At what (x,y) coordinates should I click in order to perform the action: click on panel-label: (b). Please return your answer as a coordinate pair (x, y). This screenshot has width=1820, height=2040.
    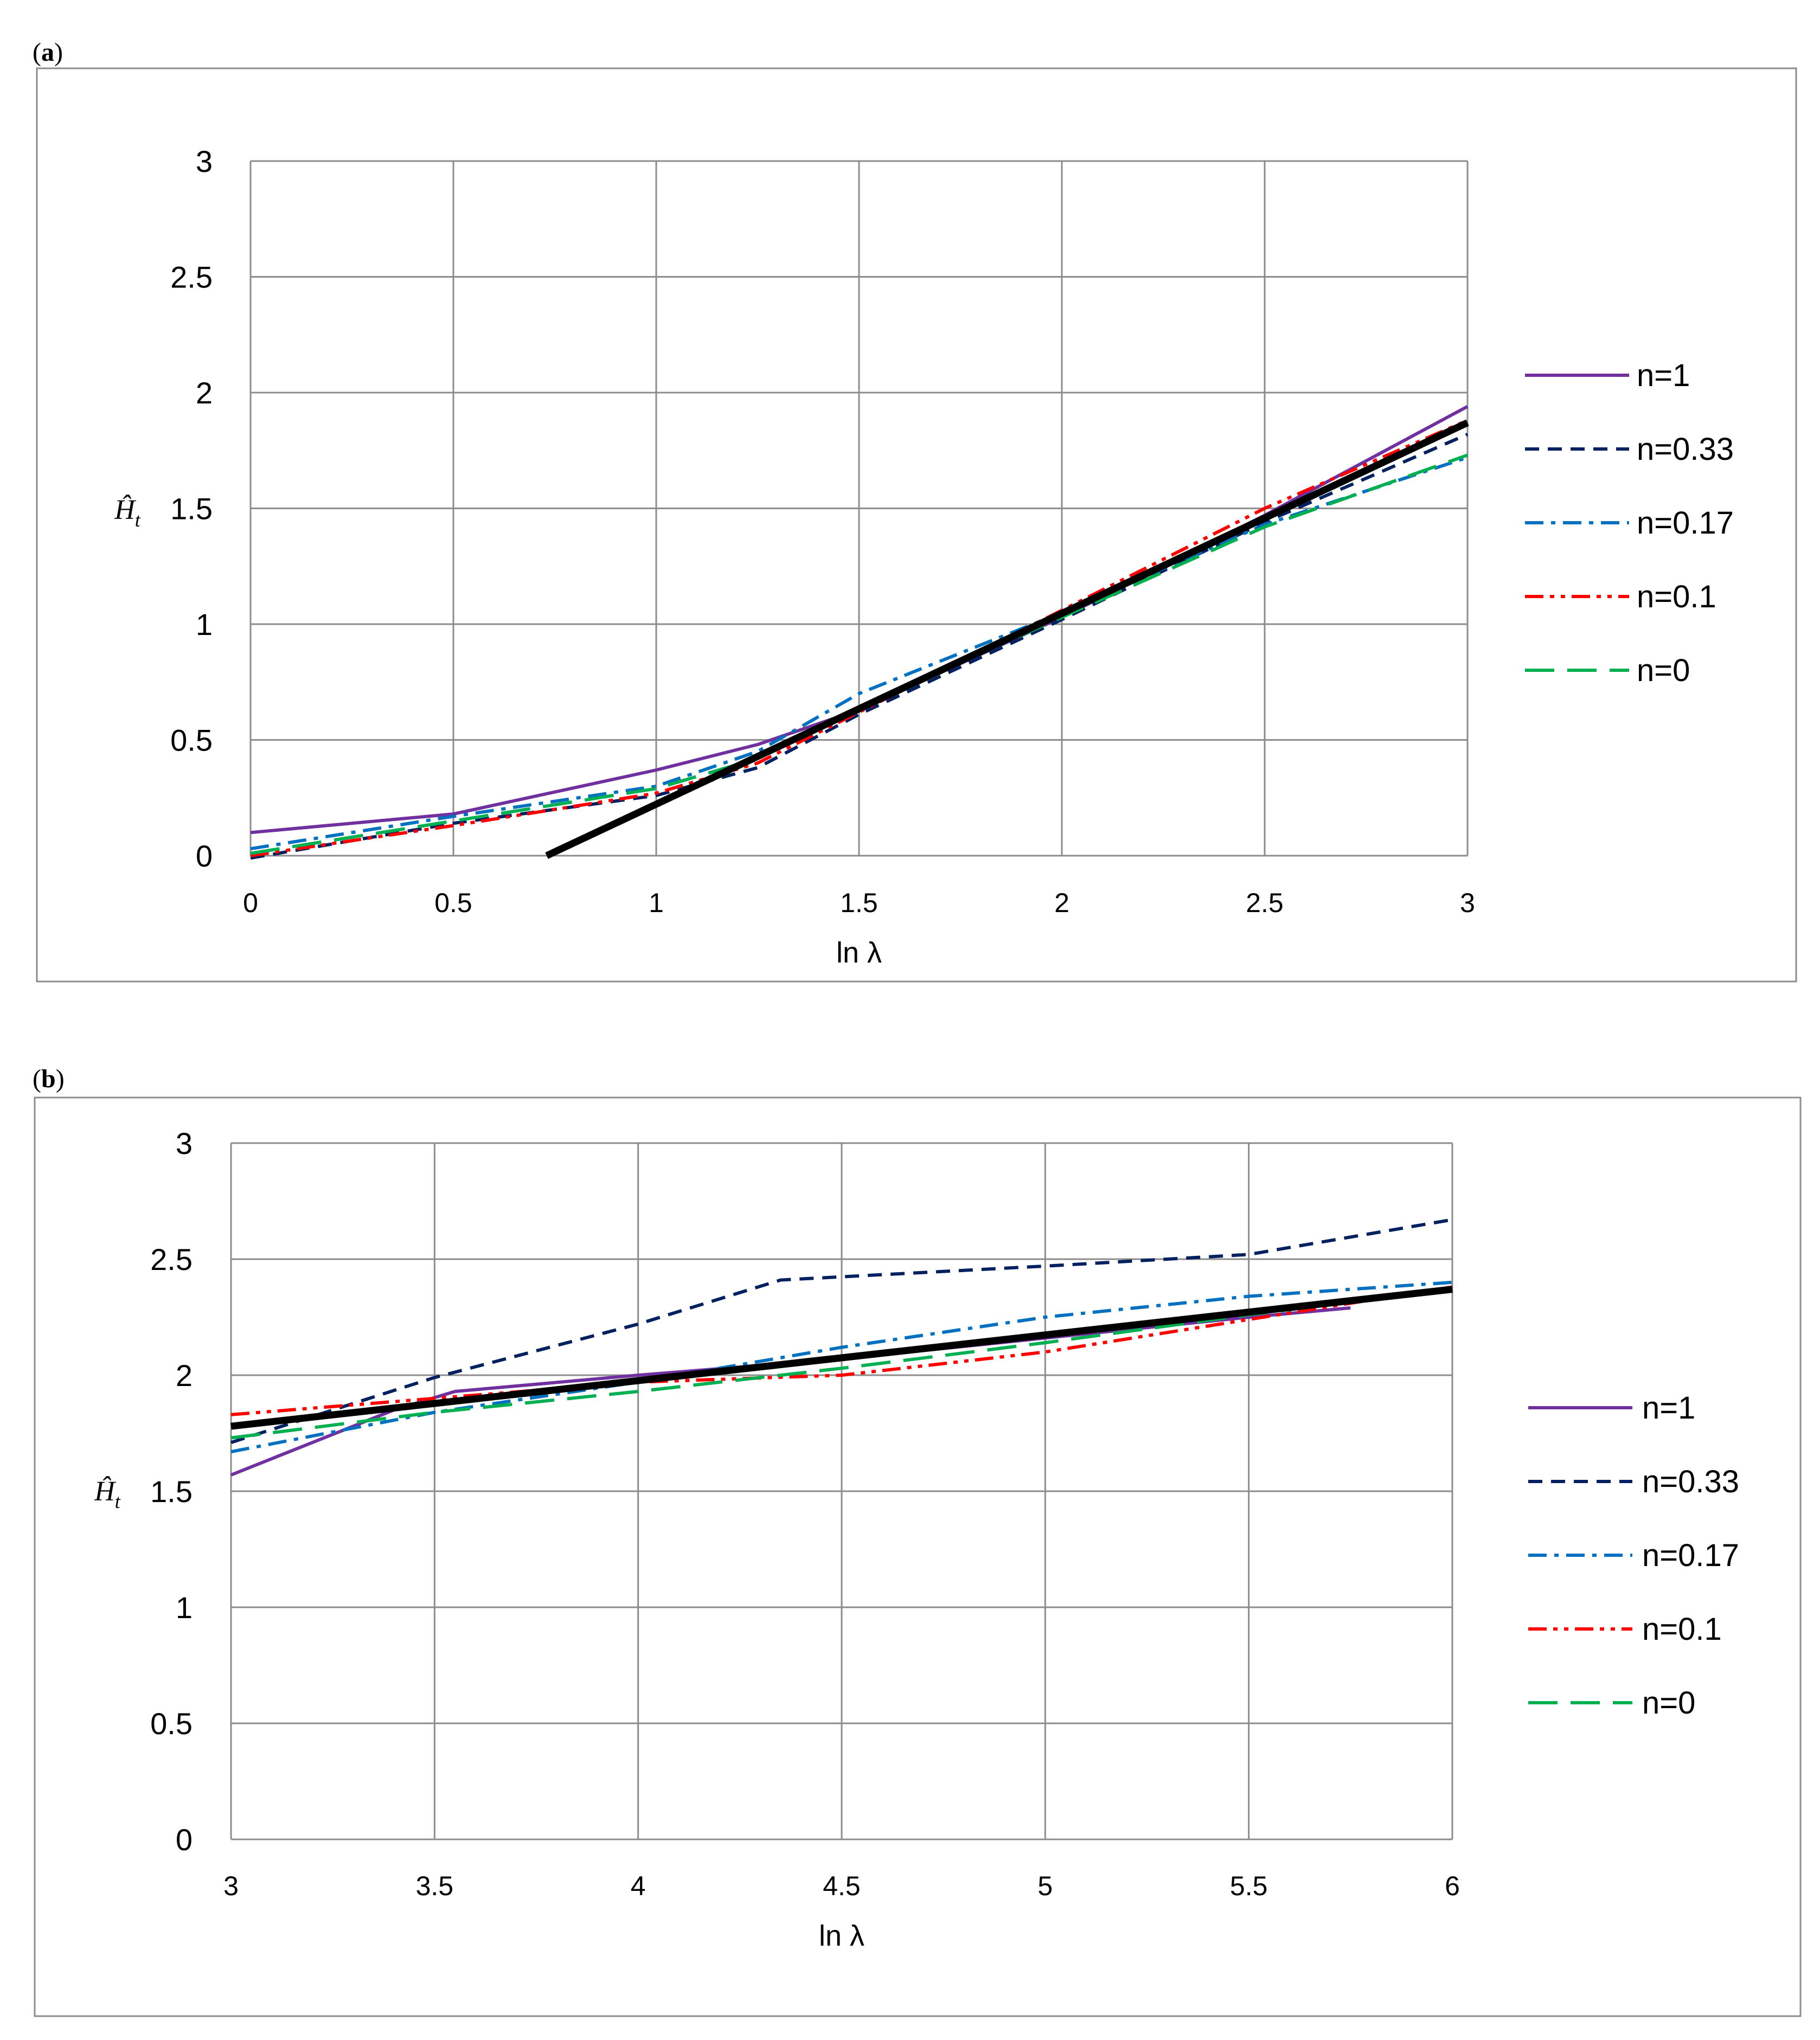
    Looking at the image, I should click on (49, 1078).